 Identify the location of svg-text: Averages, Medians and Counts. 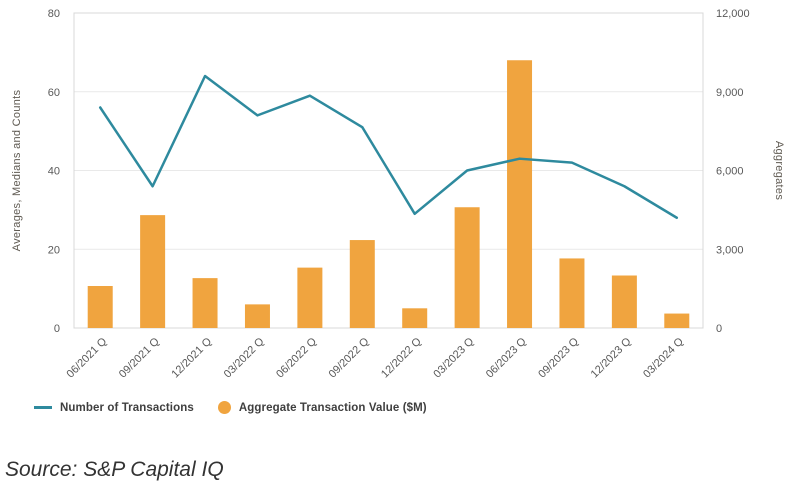
(17, 170).